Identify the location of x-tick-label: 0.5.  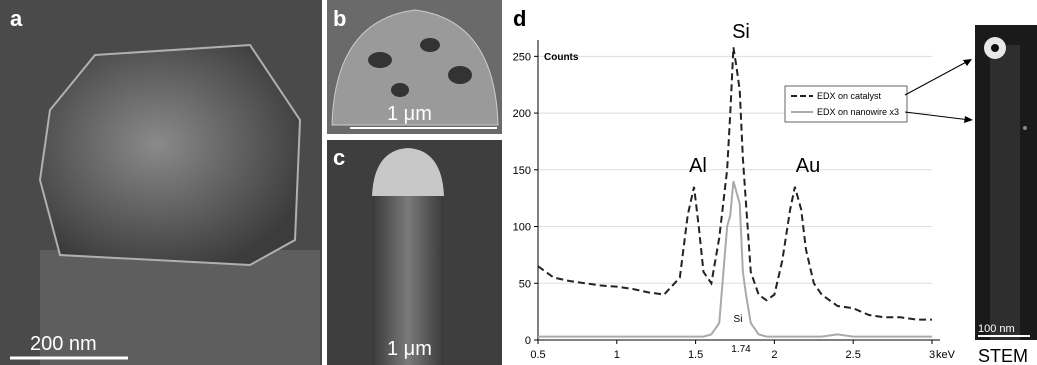
(537, 355).